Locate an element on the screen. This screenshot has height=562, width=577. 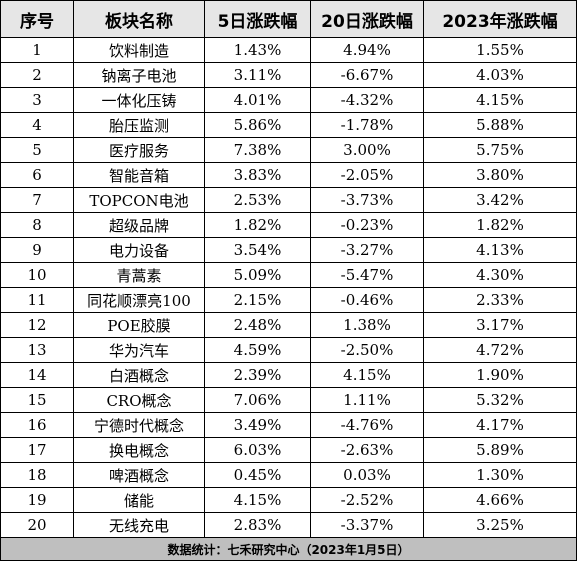
change-5day-cell: 7.06% is located at coordinates (257, 400).